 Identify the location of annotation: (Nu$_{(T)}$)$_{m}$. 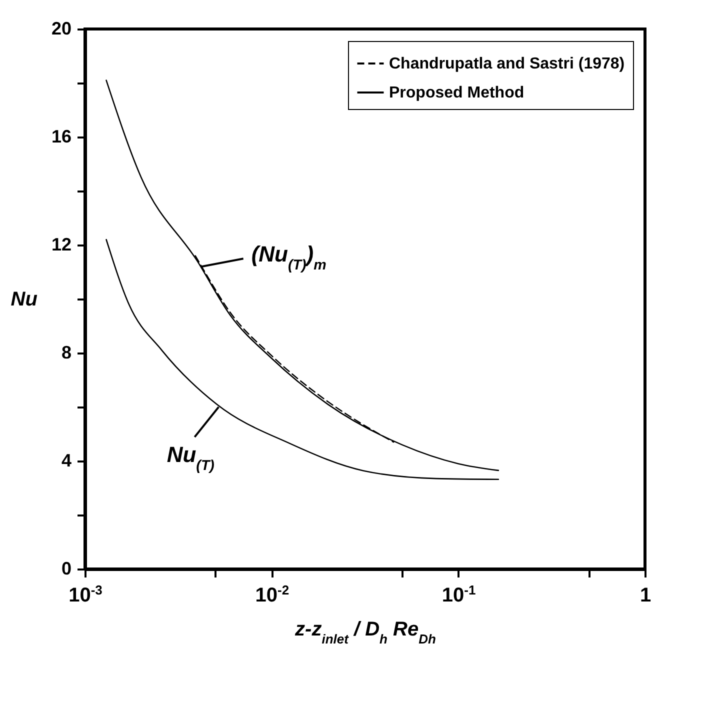
(289, 258).